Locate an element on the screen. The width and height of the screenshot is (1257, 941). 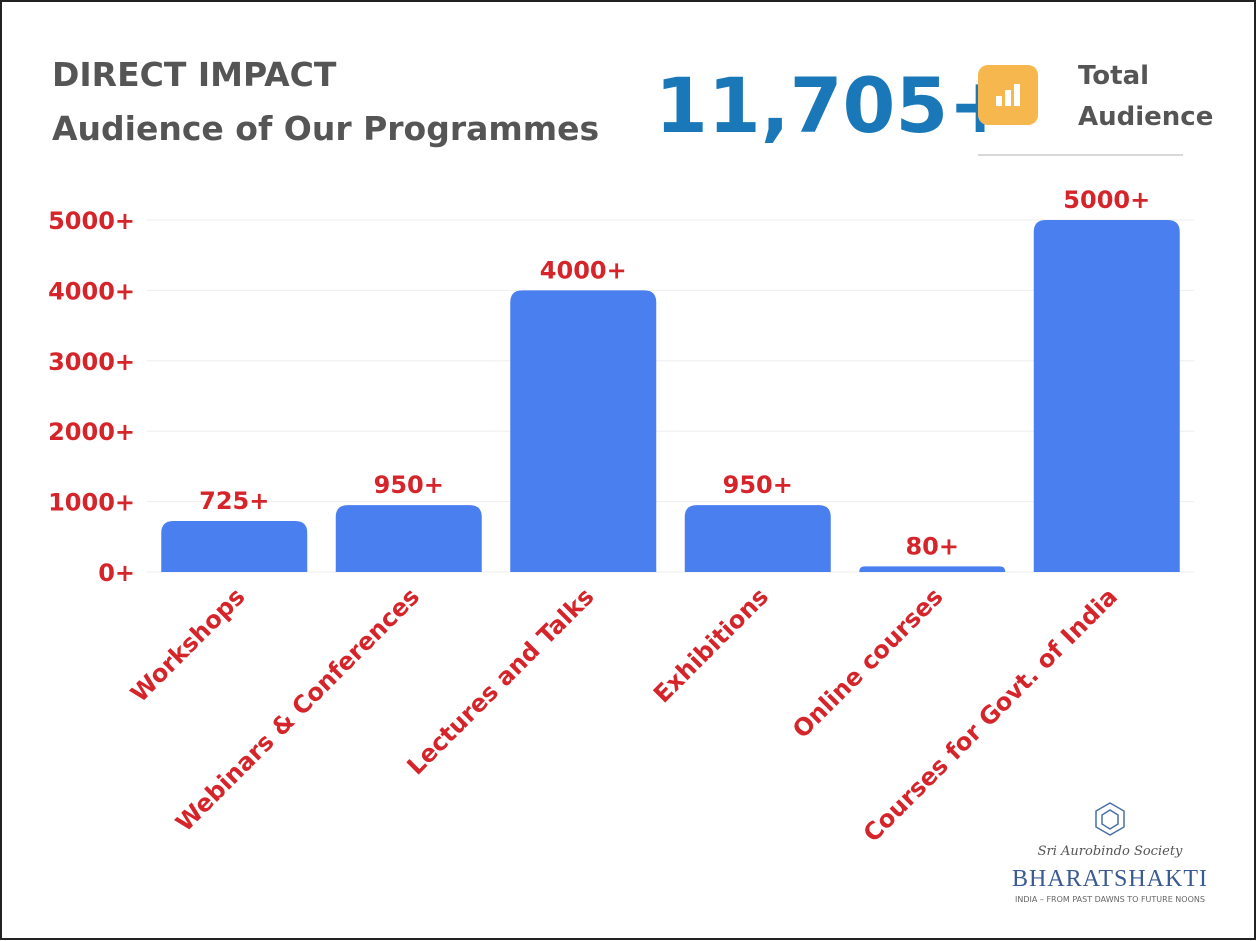
logo-emblem is located at coordinates (1110, 819).